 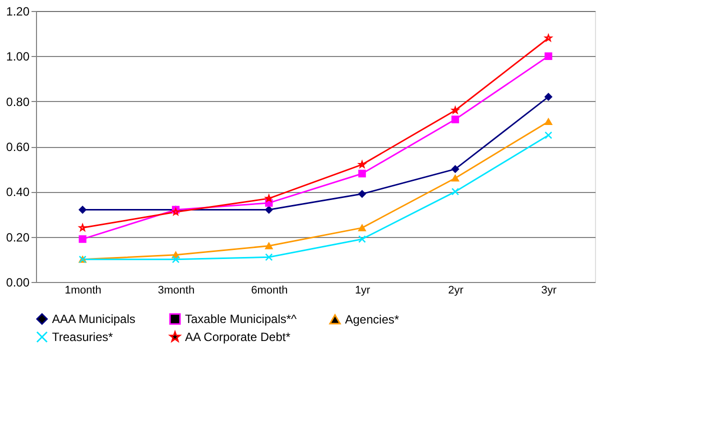 What do you see at coordinates (241, 319) in the screenshot?
I see `legend-label: Taxable Municipals*^` at bounding box center [241, 319].